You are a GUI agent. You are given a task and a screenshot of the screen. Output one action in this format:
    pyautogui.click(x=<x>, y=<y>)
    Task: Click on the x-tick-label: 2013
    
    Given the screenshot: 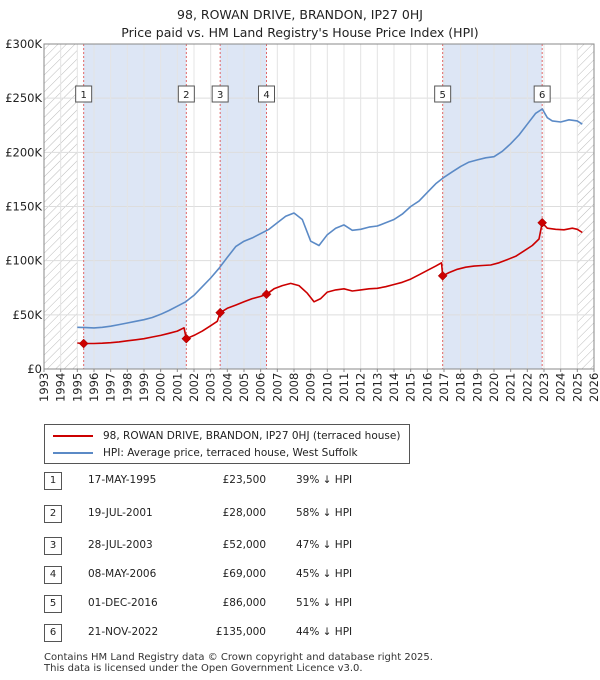 What is the action you would take?
    pyautogui.click(x=377, y=387)
    